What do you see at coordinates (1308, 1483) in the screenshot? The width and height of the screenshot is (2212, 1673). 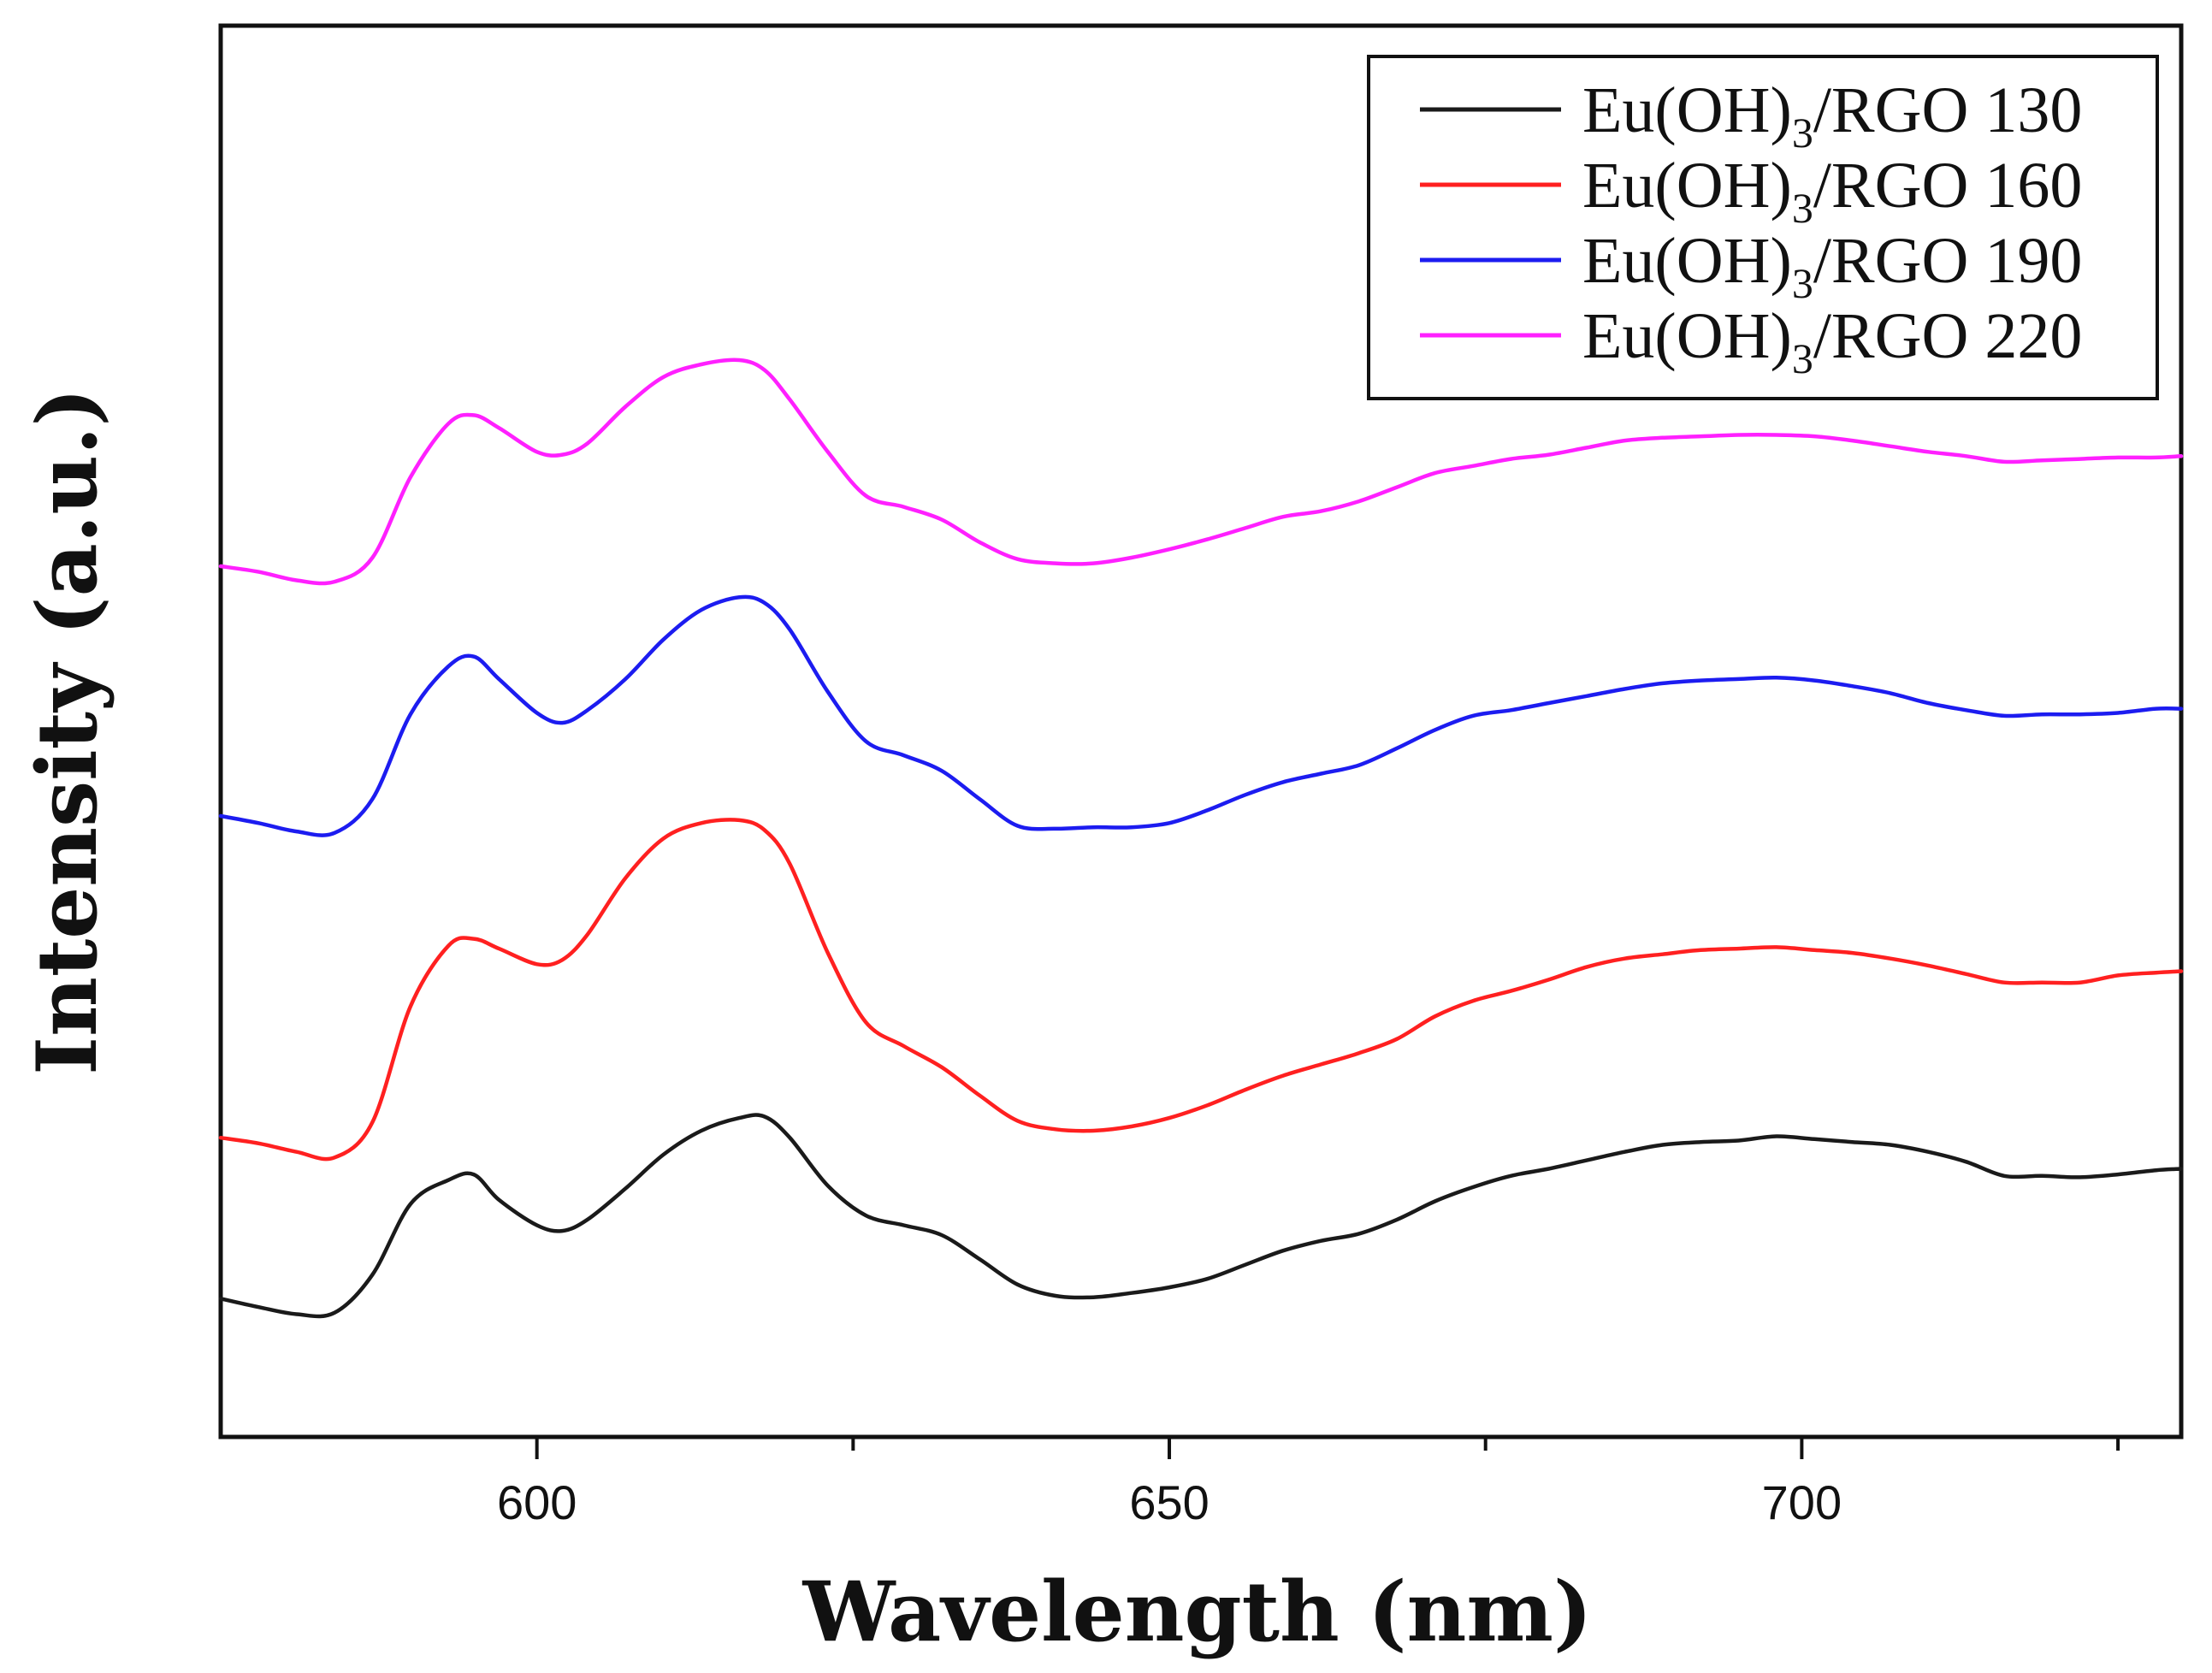 I see `x-axis-ticks: 600 650 700` at bounding box center [1308, 1483].